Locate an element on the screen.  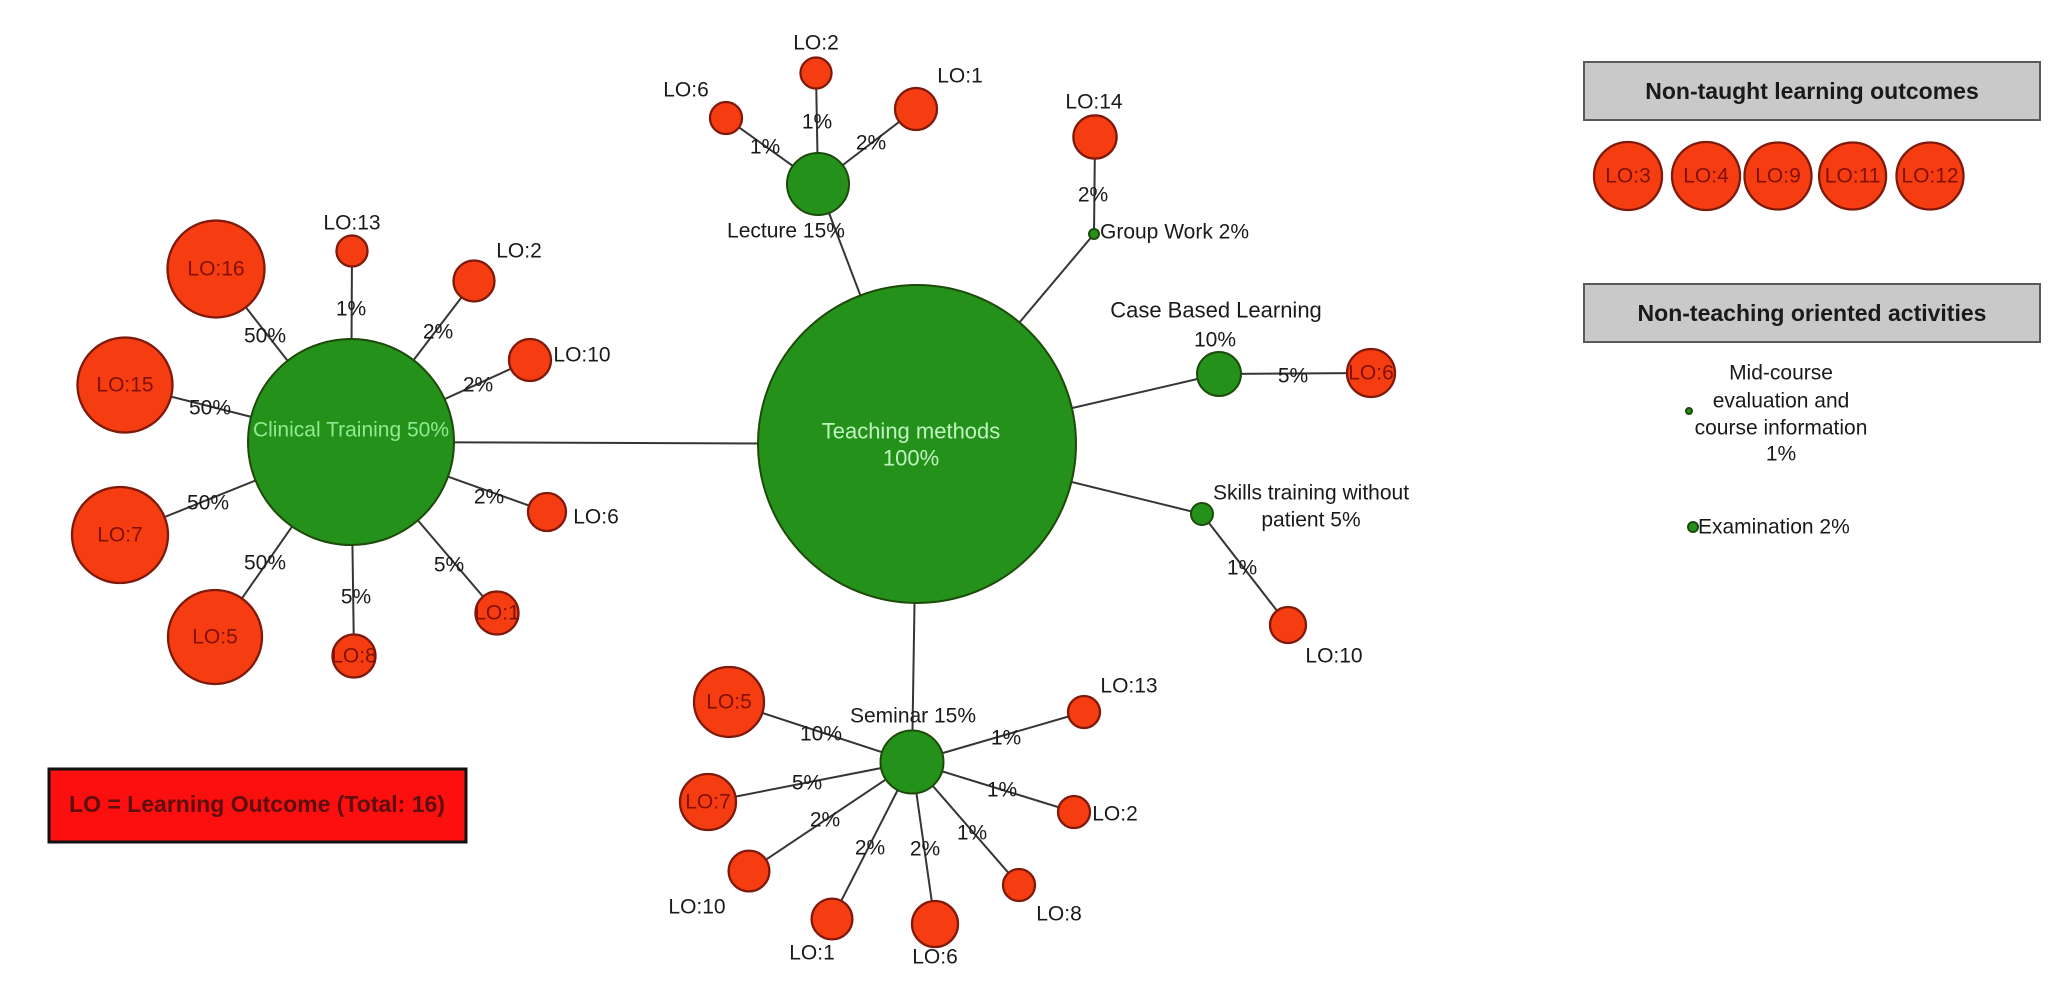
svg-text: LO:11 is located at coordinates (1853, 176).